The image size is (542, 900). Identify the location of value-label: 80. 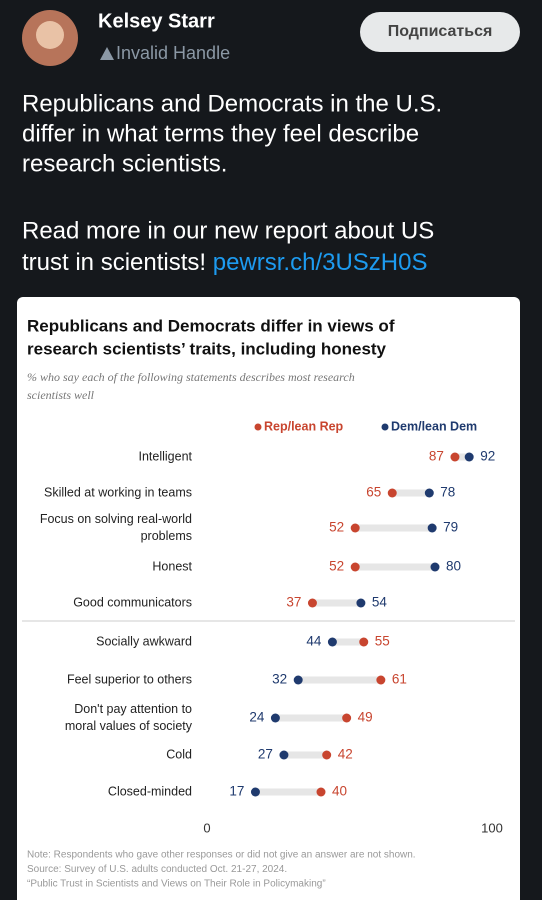
(453, 566).